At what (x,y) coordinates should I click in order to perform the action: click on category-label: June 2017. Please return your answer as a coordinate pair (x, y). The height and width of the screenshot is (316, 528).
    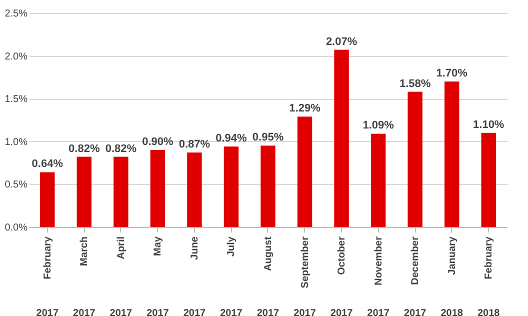
    Looking at the image, I should click on (194, 276).